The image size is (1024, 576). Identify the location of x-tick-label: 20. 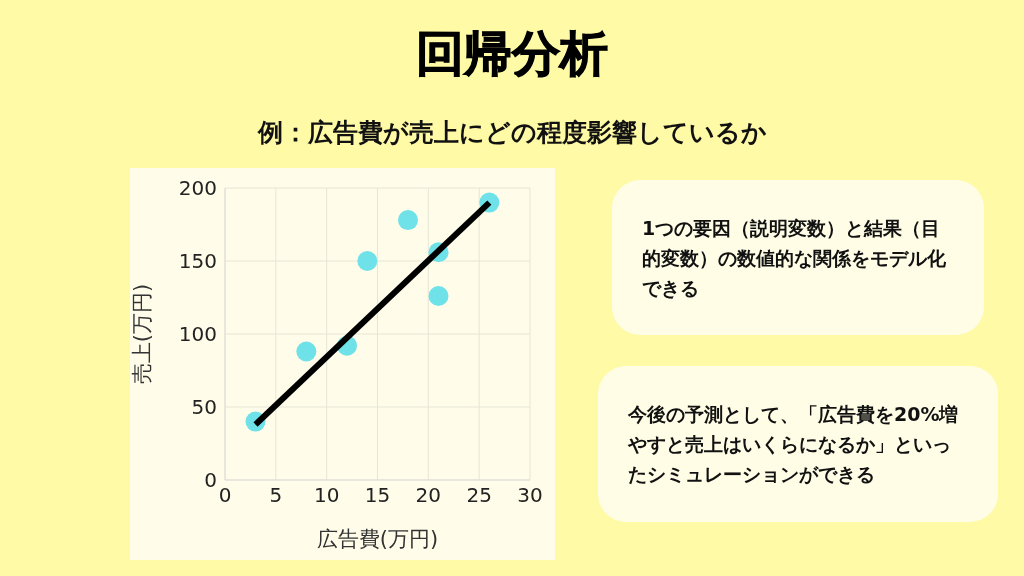
(428, 495).